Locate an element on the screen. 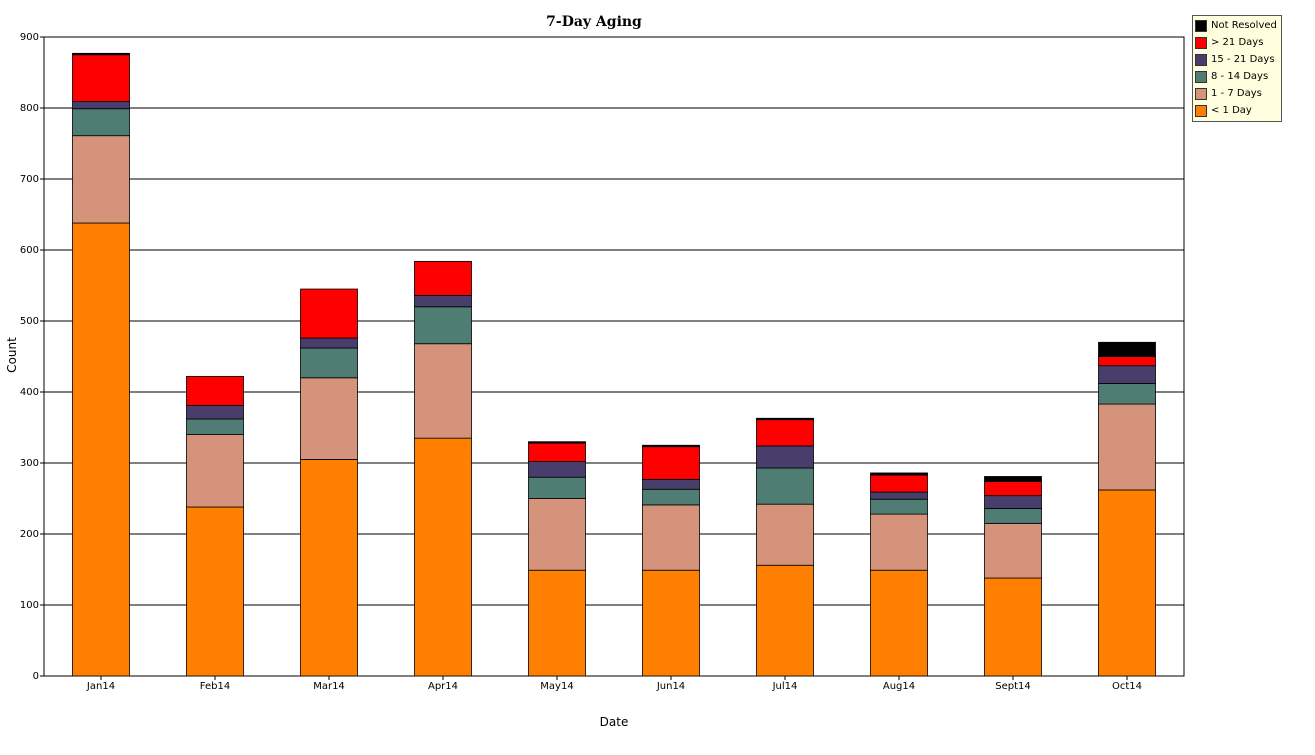 The width and height of the screenshot is (1315, 755). legend-label: < 1 Day is located at coordinates (1231, 110).